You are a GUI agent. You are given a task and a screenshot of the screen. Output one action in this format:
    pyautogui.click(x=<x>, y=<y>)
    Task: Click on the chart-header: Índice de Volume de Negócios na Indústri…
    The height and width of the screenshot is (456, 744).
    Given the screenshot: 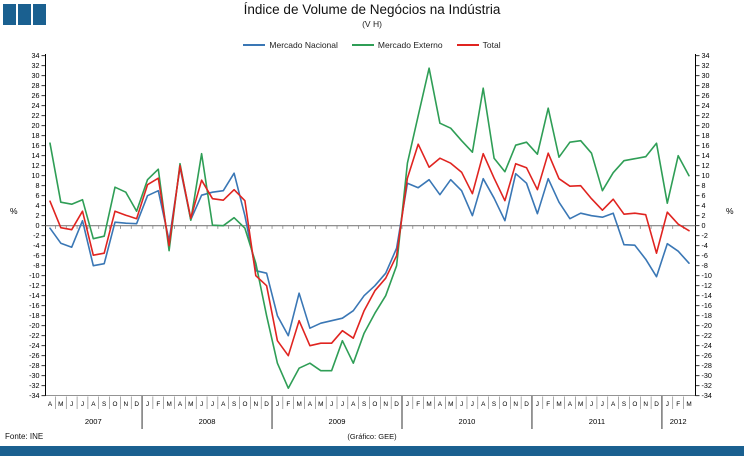 What is the action you would take?
    pyautogui.click(x=372, y=15)
    